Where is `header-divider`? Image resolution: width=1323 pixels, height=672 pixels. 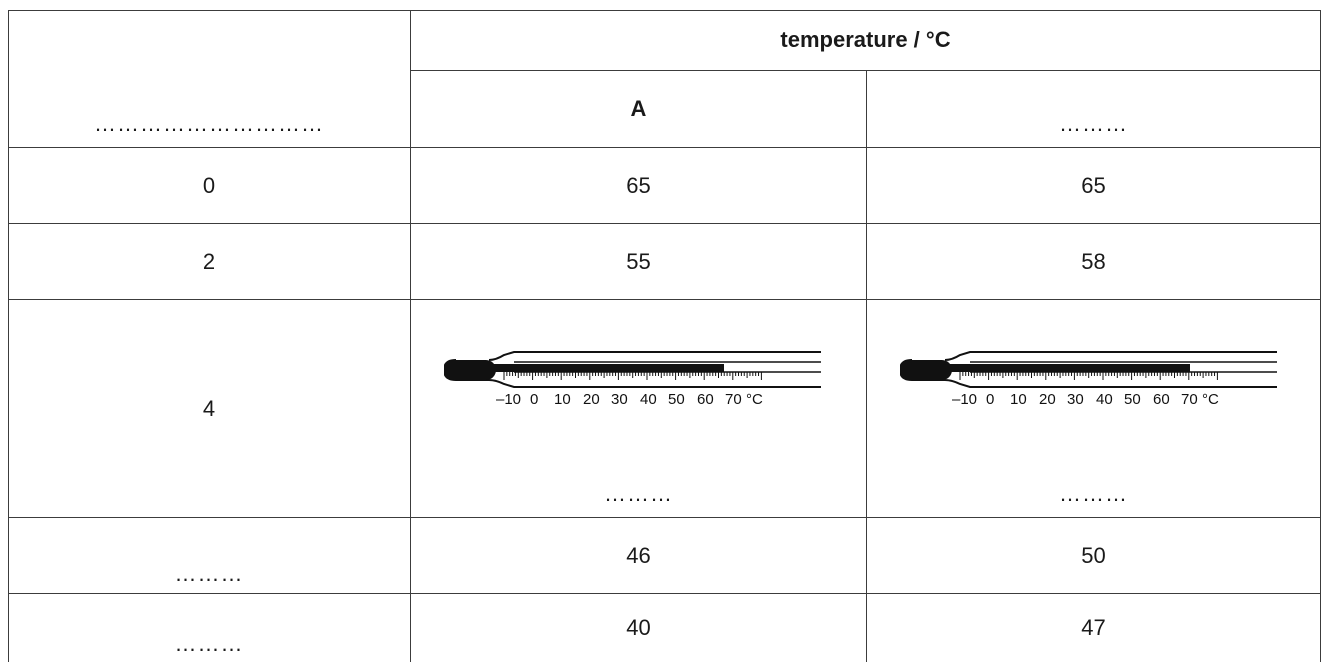 header-divider is located at coordinates (865, 70).